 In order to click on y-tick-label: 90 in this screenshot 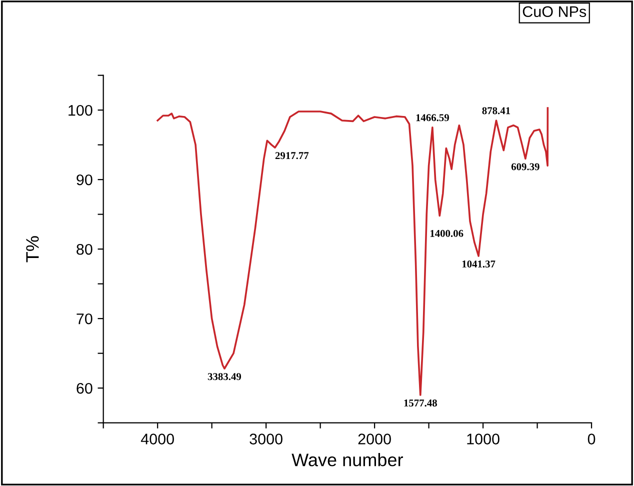, I will do `click(84, 180)`.